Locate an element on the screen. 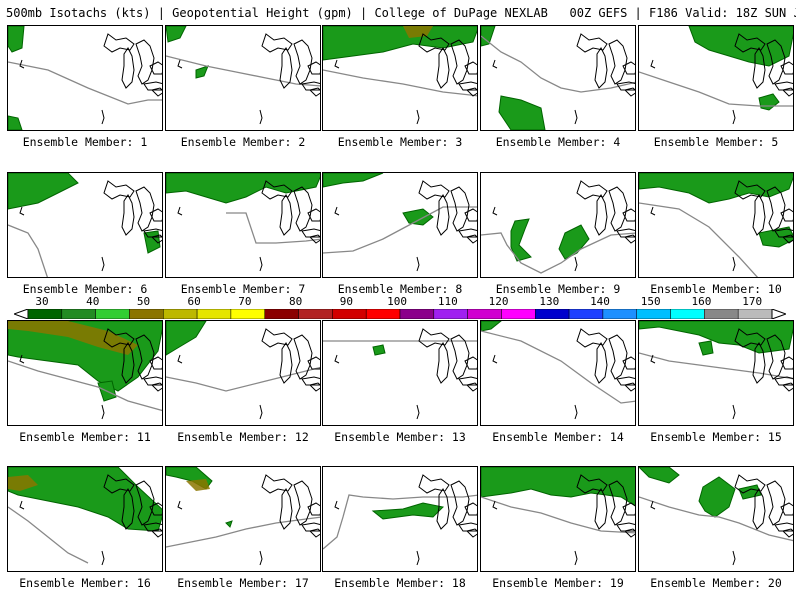  colorbar-tick-label: 120 is located at coordinates (498, 301).